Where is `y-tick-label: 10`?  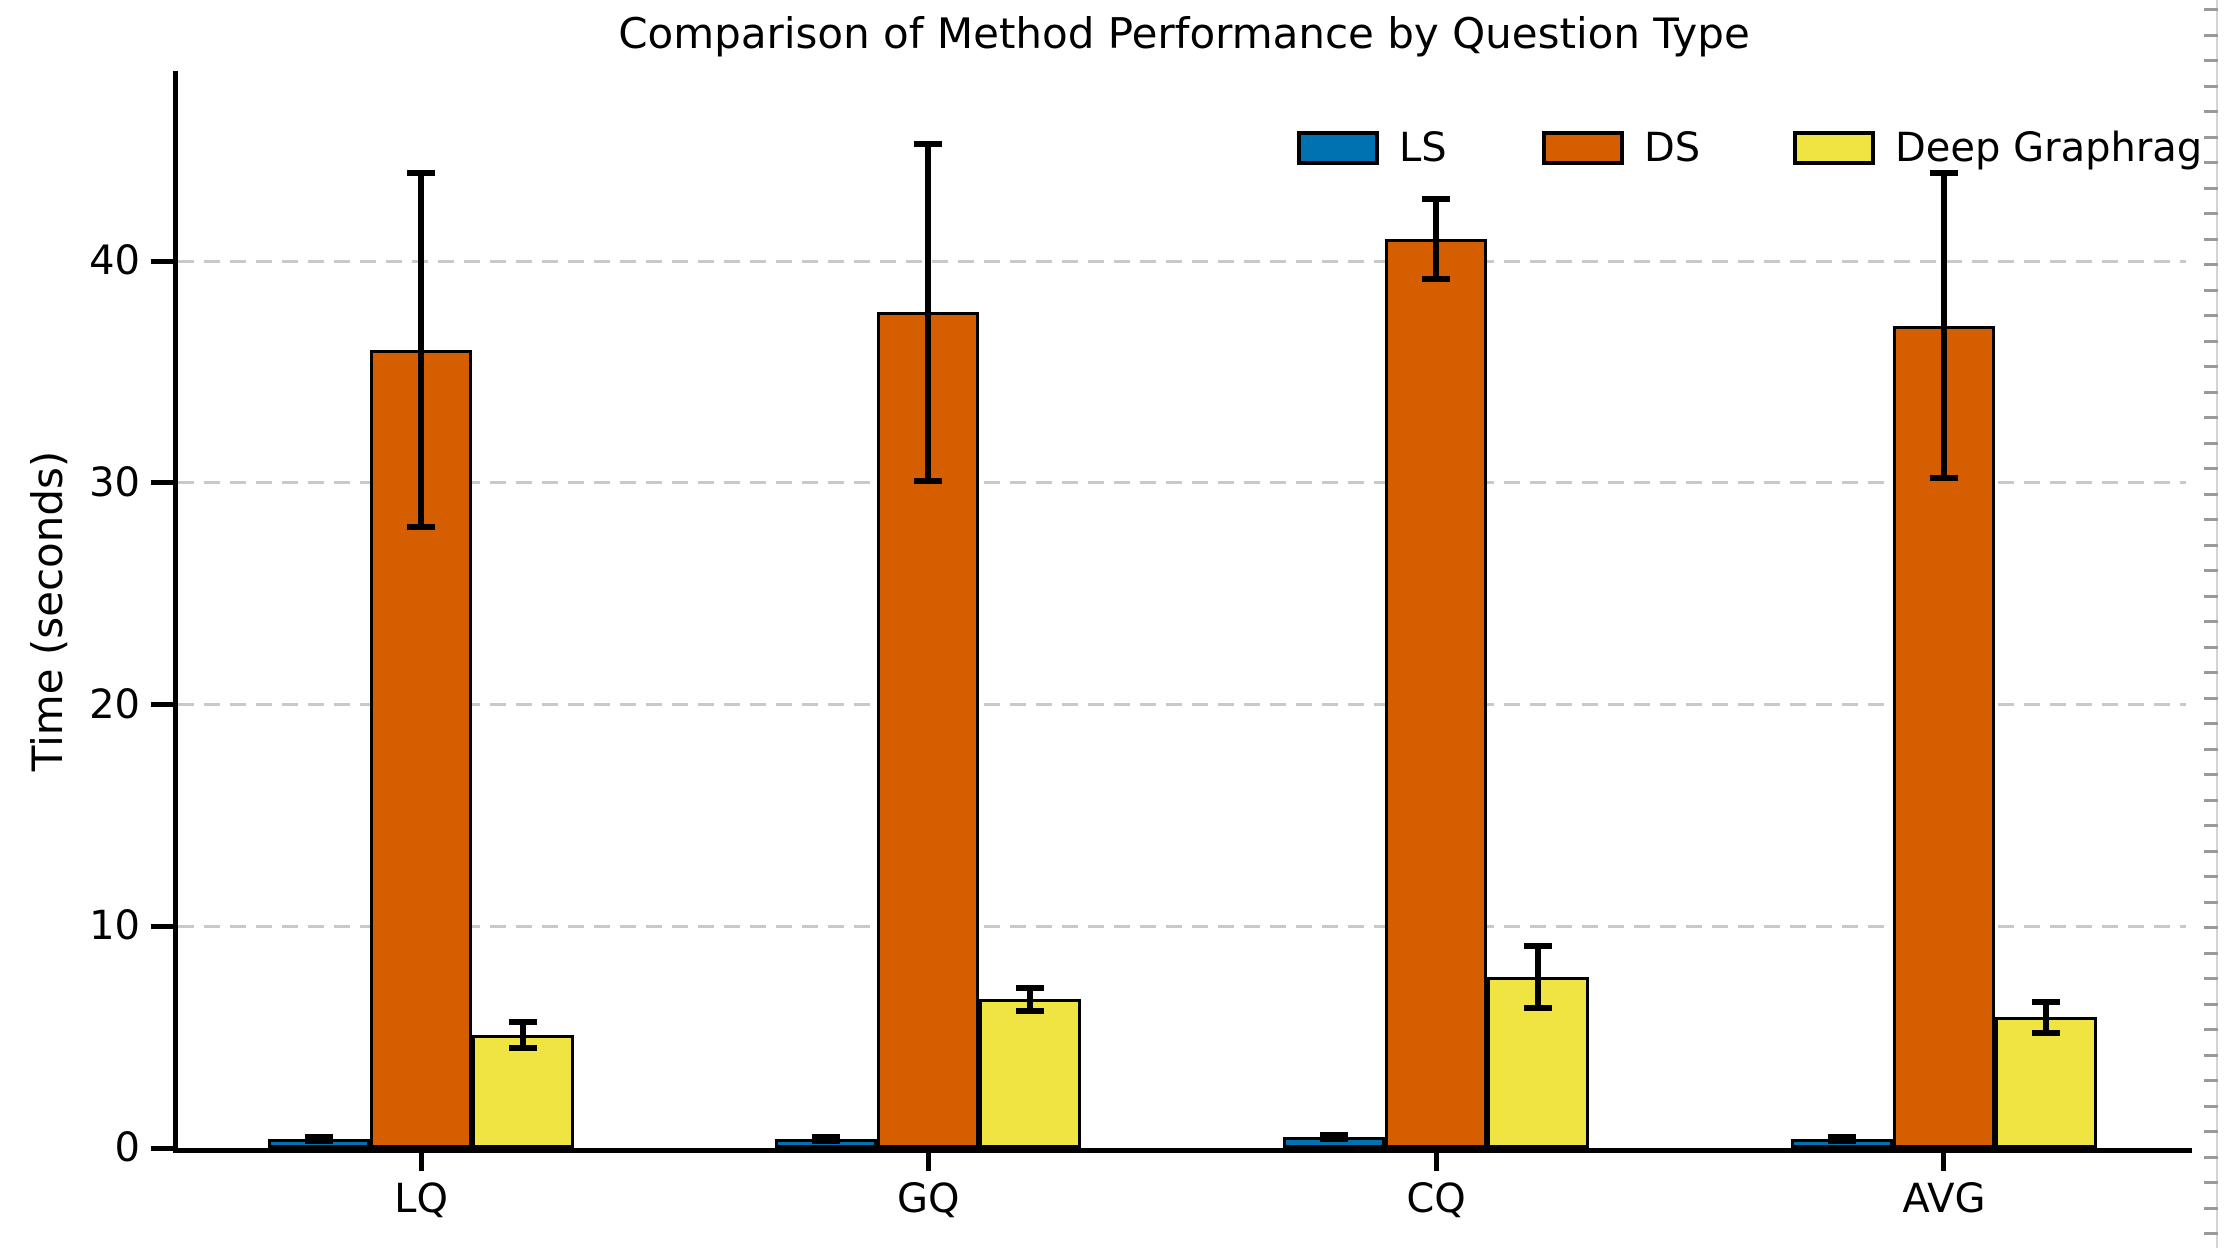
y-tick-label: 10 is located at coordinates (114, 926).